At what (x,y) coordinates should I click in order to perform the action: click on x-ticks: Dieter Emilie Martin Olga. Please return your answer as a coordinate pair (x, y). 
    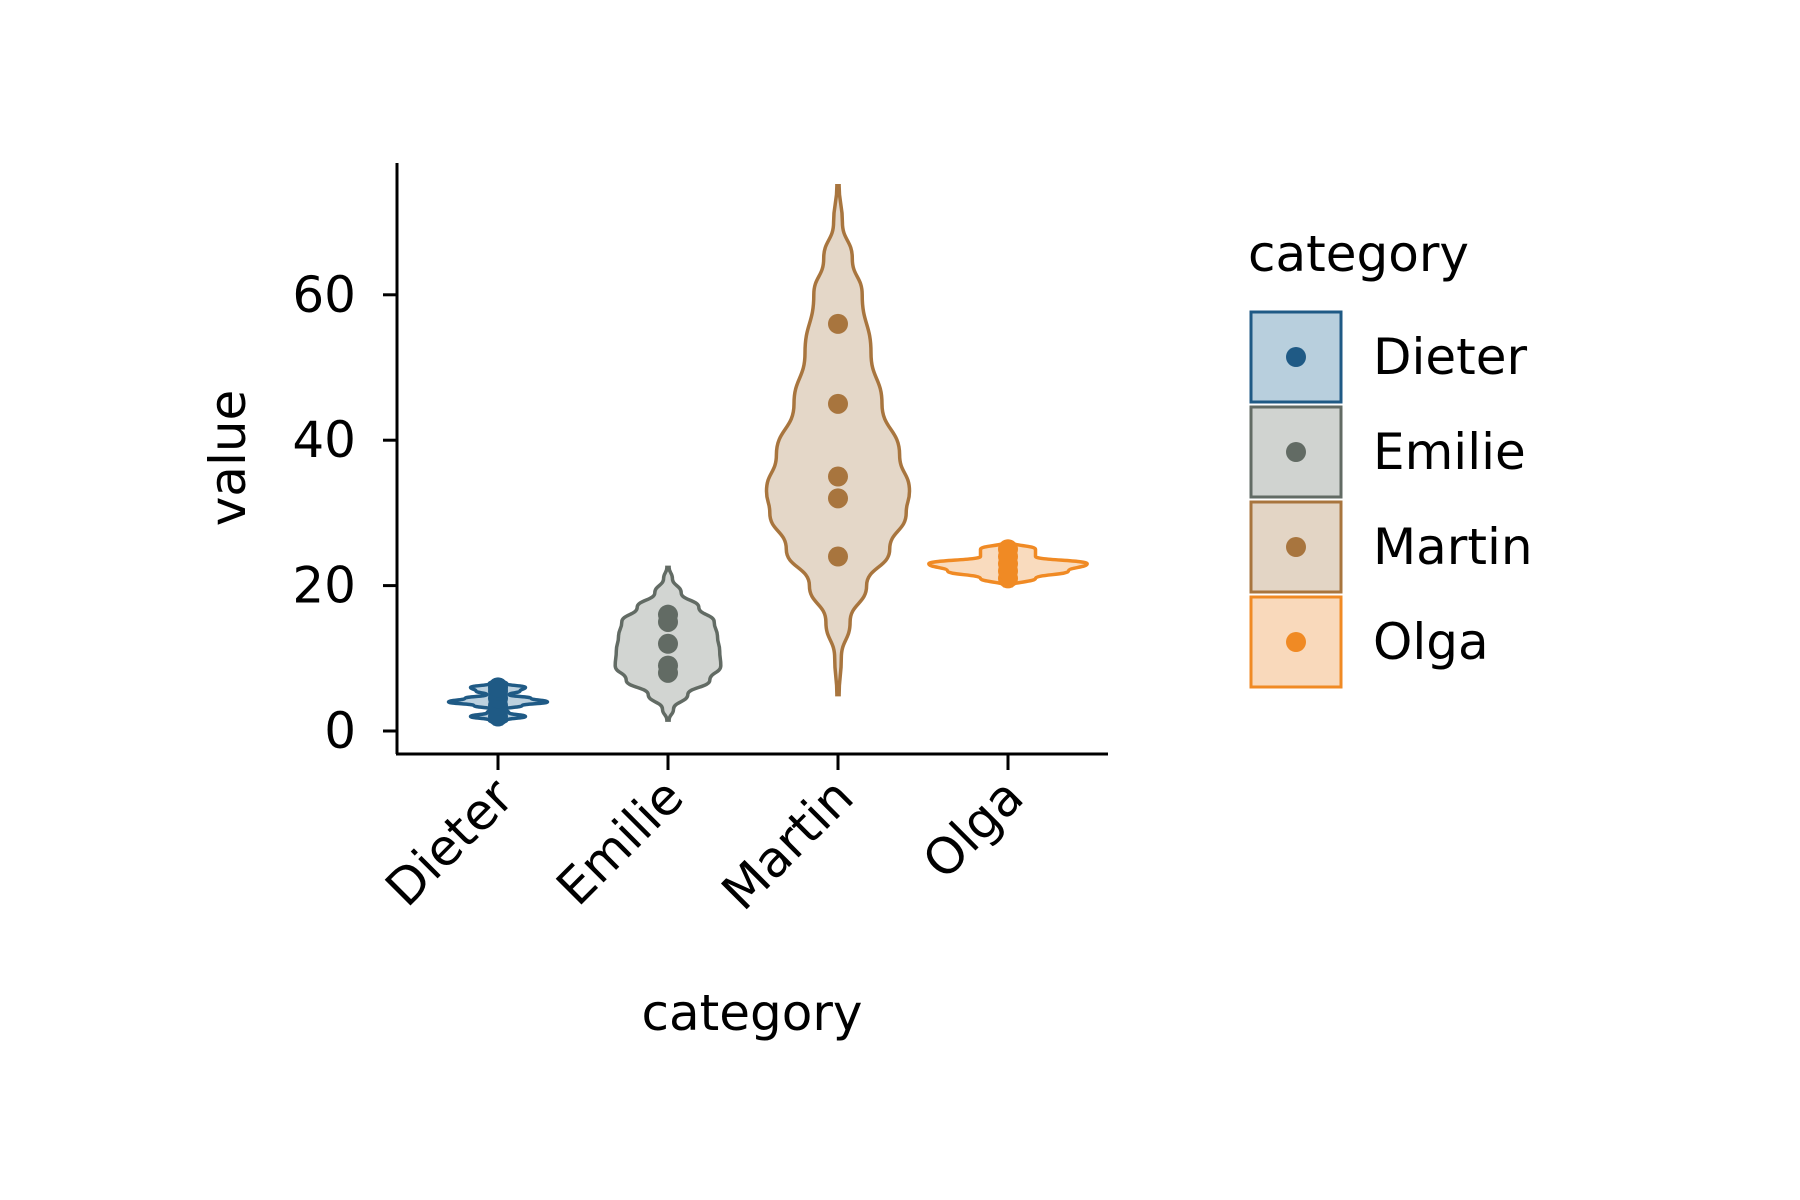
    Looking at the image, I should click on (705, 837).